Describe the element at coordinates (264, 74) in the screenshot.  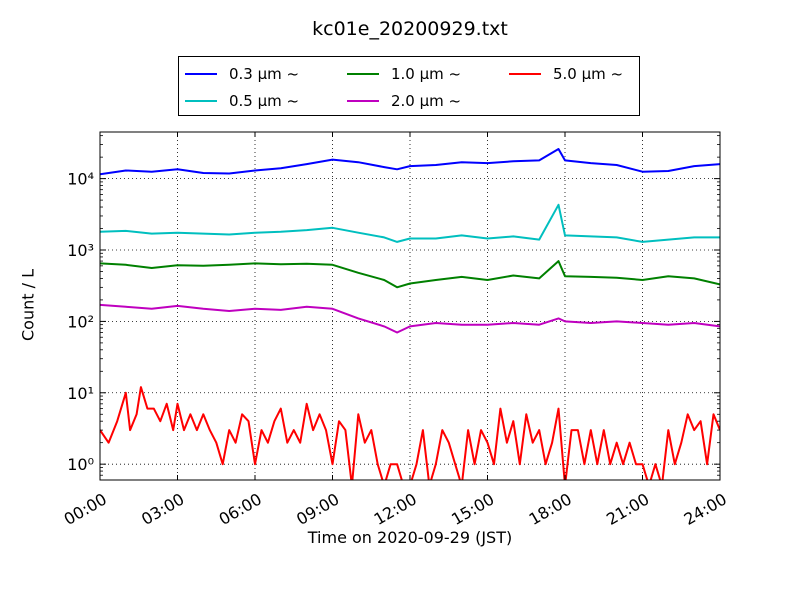
I see `legend-label: 0.3 μm ~` at that location.